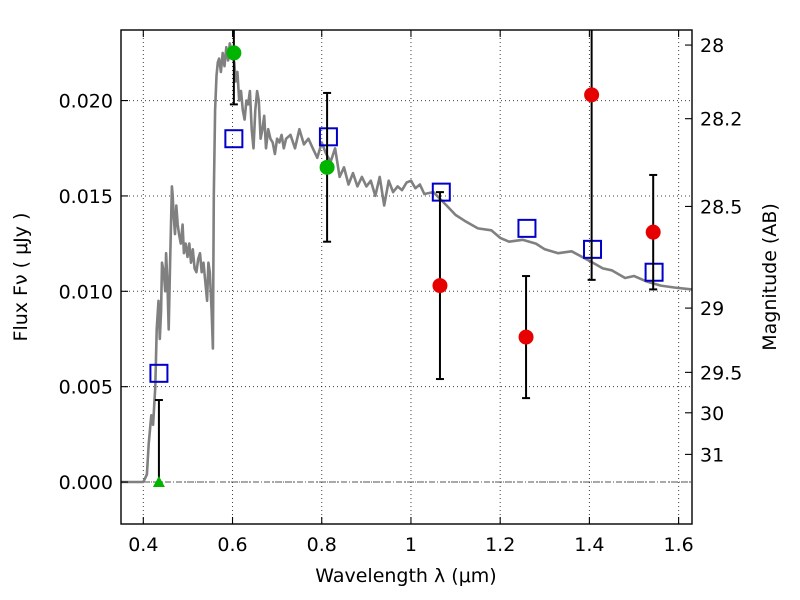  I want to click on y-tick-label: 0.005, so click(86, 388).